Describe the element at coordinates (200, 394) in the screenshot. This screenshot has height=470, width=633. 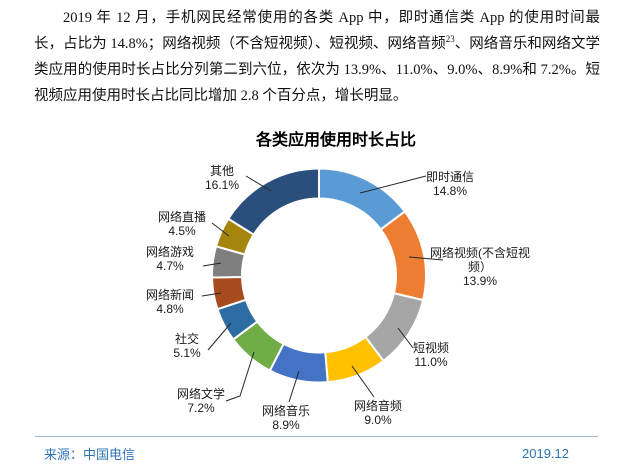
I see `callout-label: 网络文学` at that location.